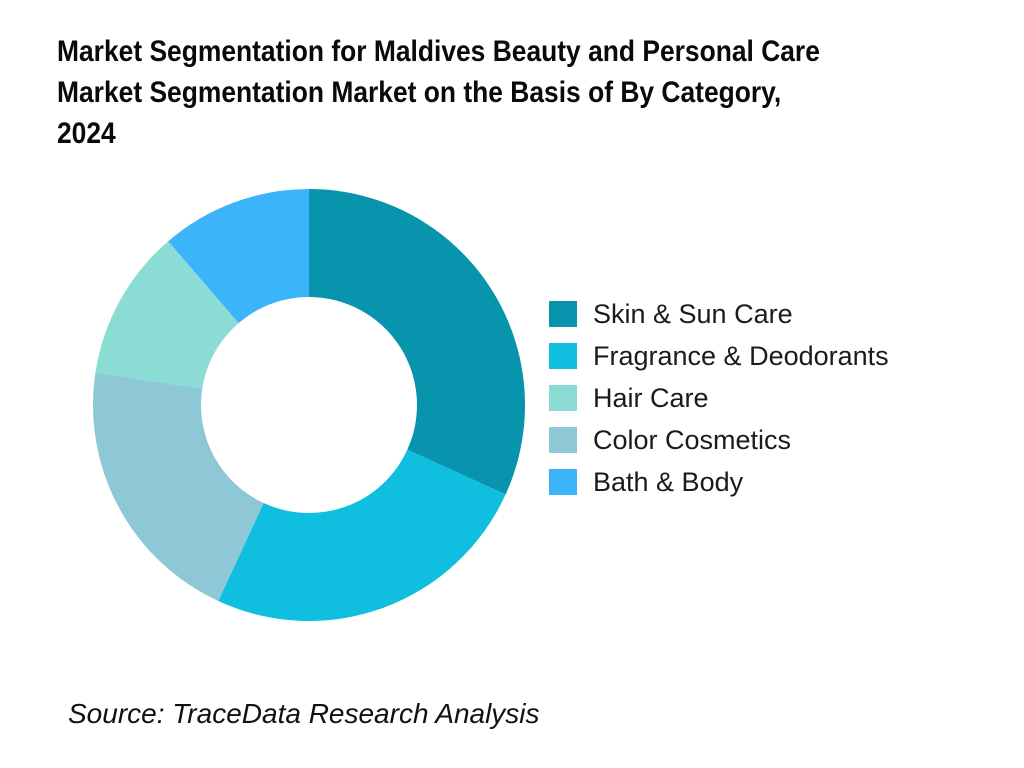 This screenshot has width=1024, height=768. I want to click on legend-item-label: Fragrance & Deodorants, so click(741, 356).